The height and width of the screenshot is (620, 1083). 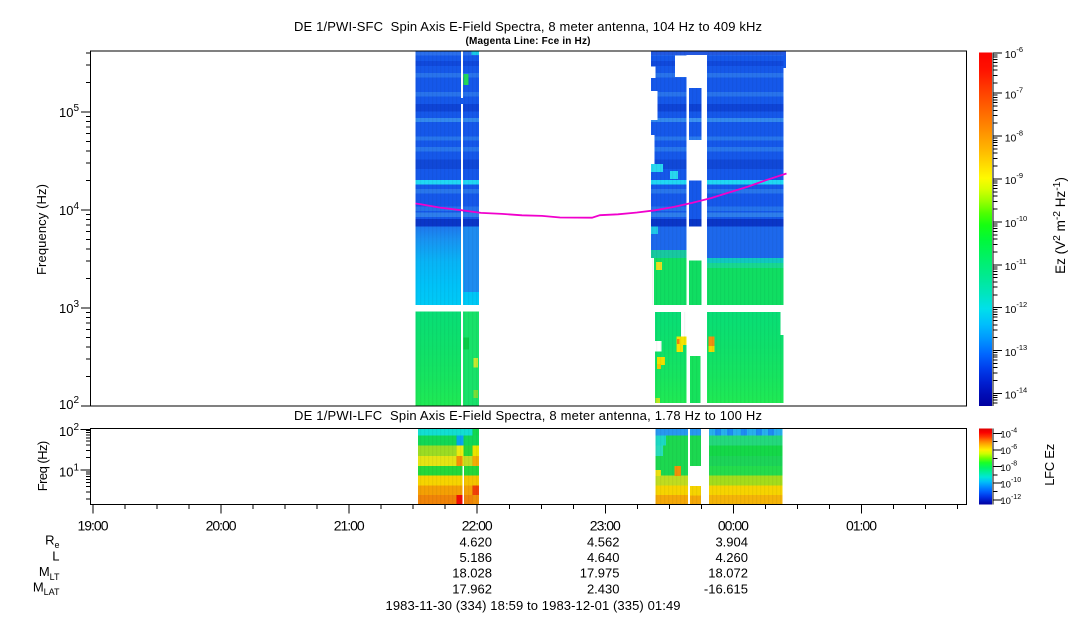 What do you see at coordinates (528, 41) in the screenshot?
I see `svg-text: (Magenta Line: Fce in Hz)` at bounding box center [528, 41].